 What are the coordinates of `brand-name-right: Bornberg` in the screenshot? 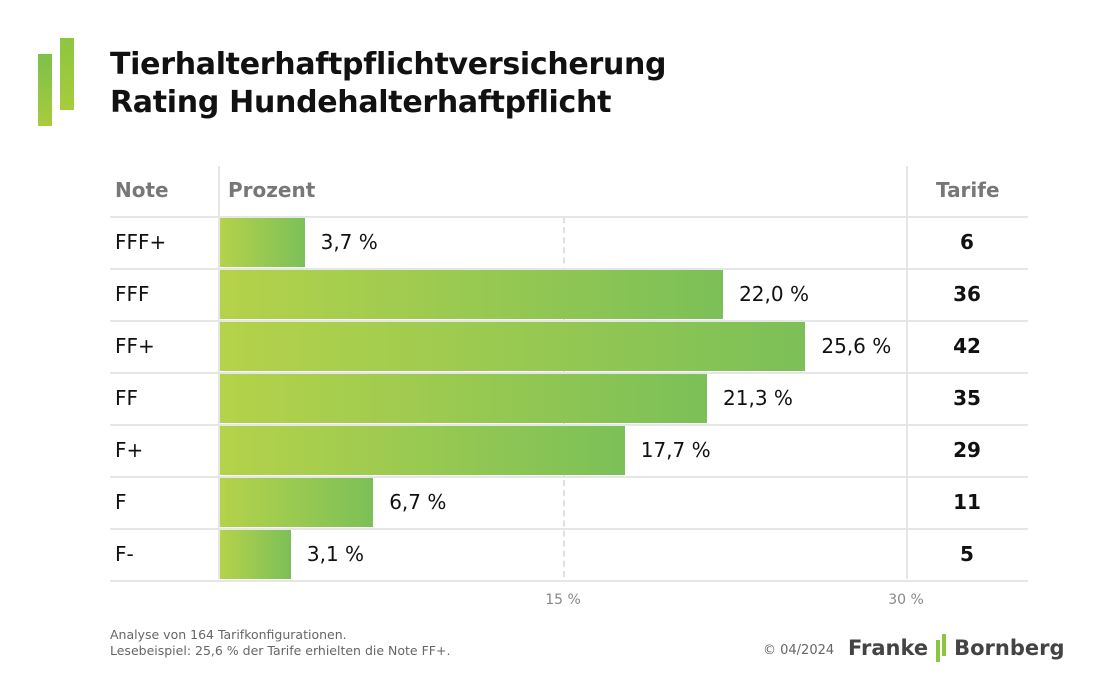 It's located at (1009, 648).